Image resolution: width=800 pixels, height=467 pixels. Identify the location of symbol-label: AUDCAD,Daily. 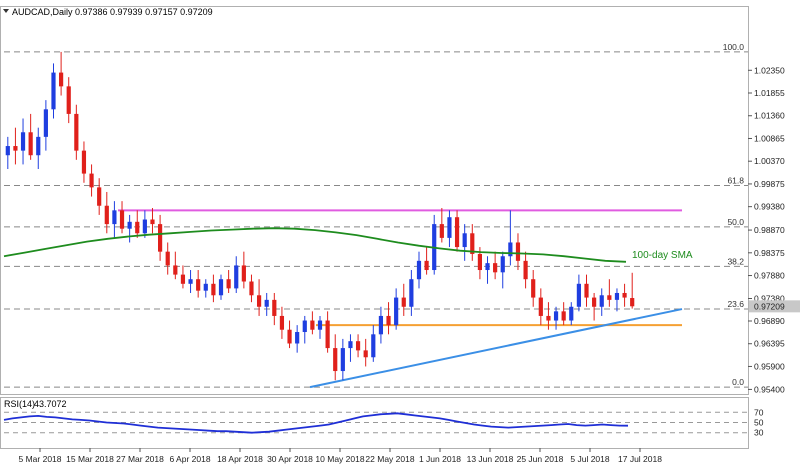
(42, 12).